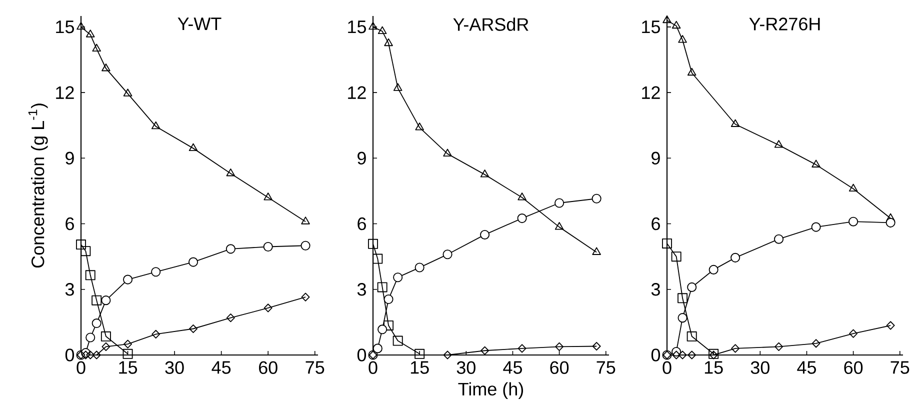 The image size is (922, 419). I want to click on y-tick-label: 12, so click(357, 92).